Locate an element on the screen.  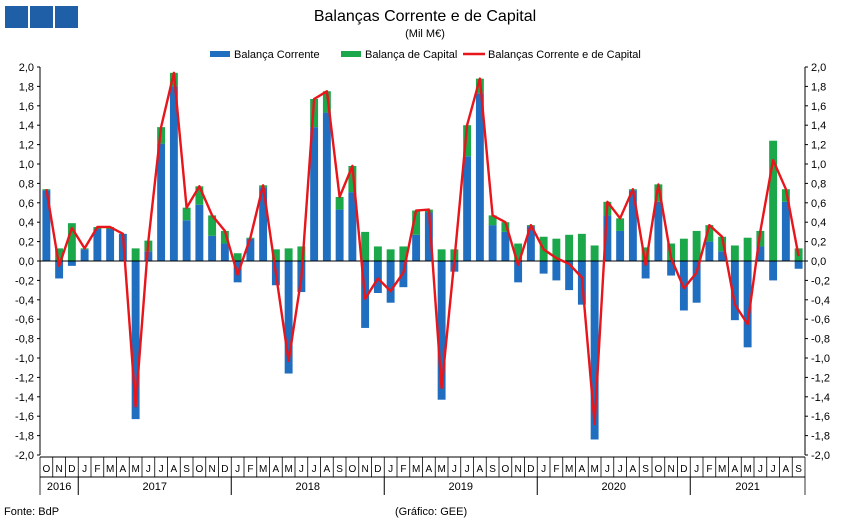
year-label: 2016 is located at coordinates (59, 487).